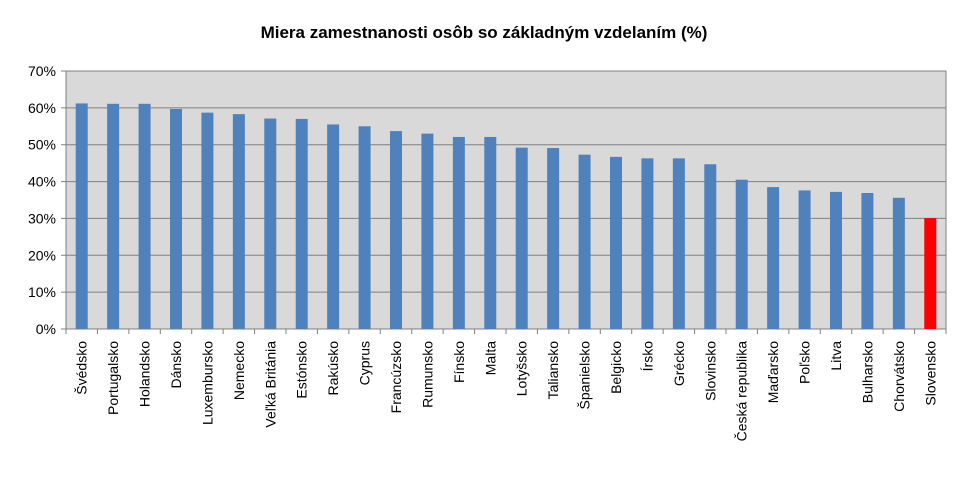 The image size is (969, 483). Describe the element at coordinates (46, 329) in the screenshot. I see `y-tick-label: 0%` at that location.